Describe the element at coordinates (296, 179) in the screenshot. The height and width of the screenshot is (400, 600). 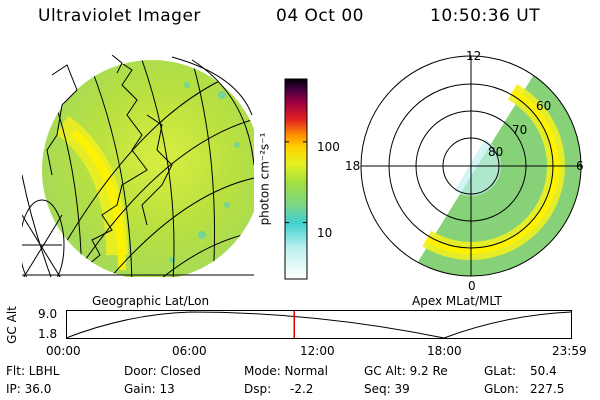
I see `color-scale-bar` at that location.